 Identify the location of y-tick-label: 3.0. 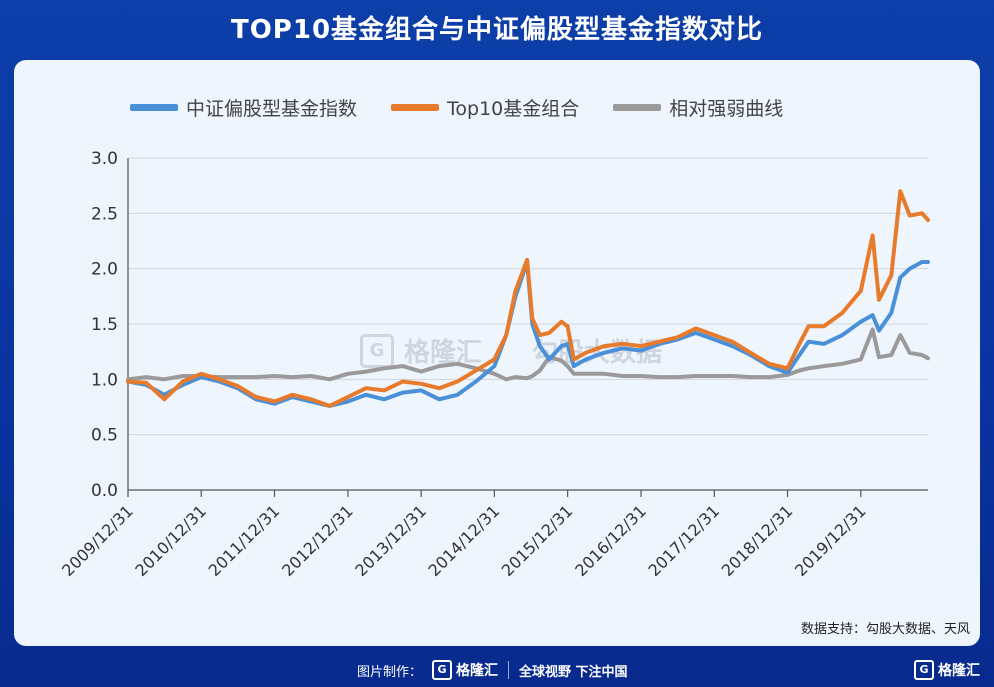
(104, 159).